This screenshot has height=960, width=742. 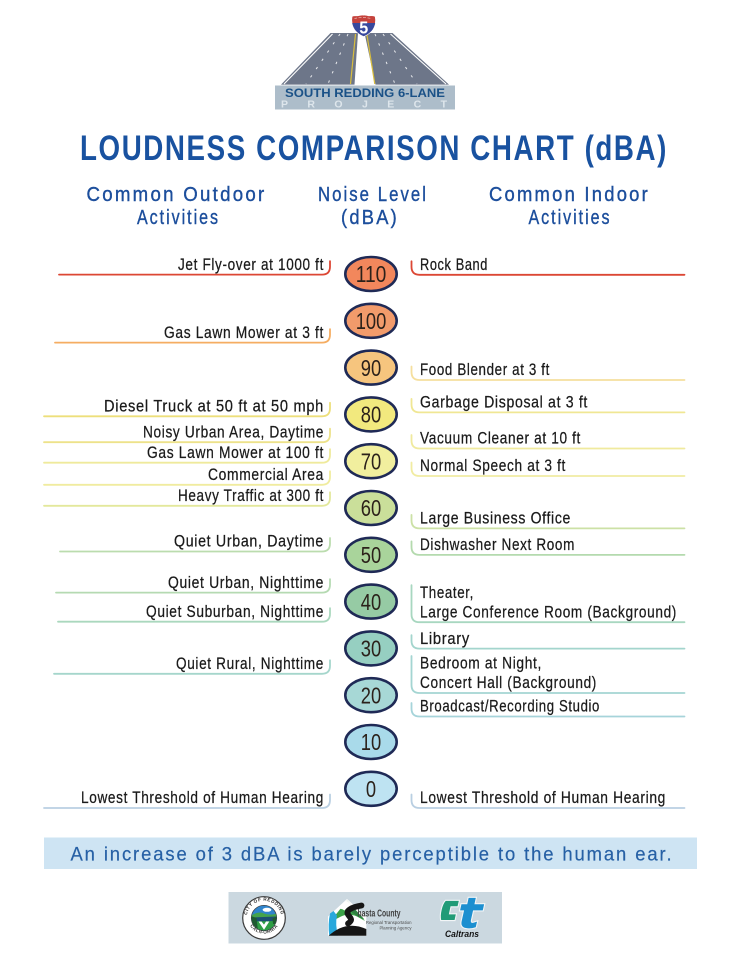 What do you see at coordinates (485, 369) in the screenshot?
I see `svg-text: Food Blender at 3 ft` at bounding box center [485, 369].